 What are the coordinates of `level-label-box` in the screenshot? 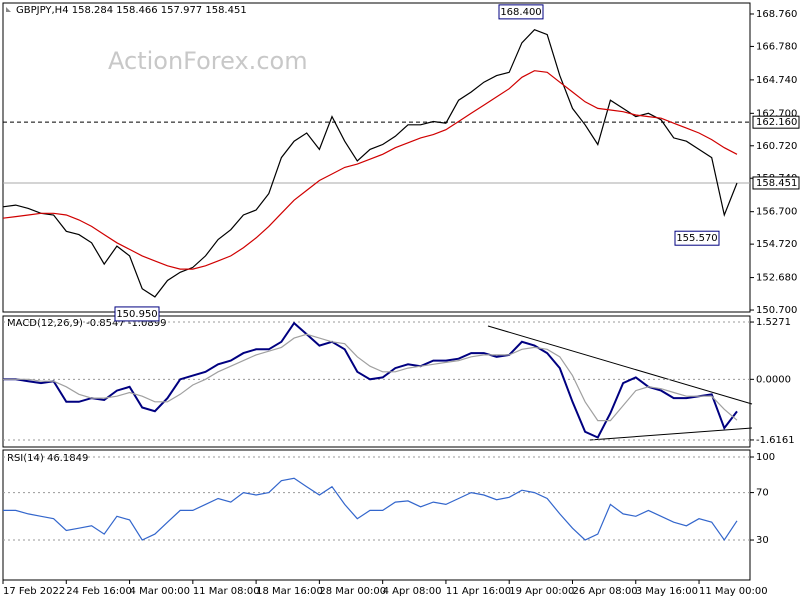 It's located at (776, 122).